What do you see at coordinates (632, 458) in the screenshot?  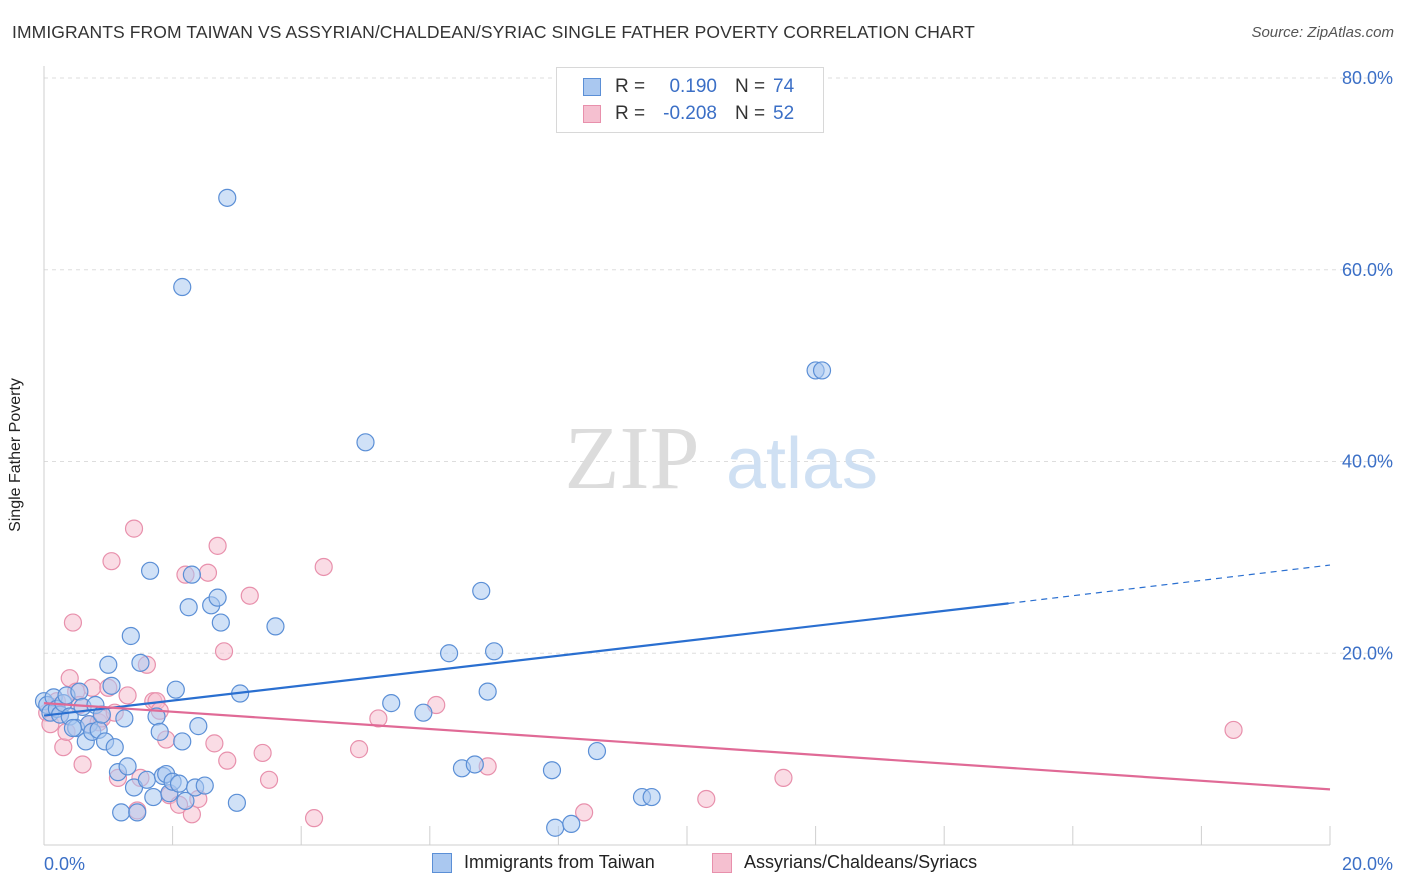 I see `watermark-zip: ZIP` at bounding box center [632, 458].